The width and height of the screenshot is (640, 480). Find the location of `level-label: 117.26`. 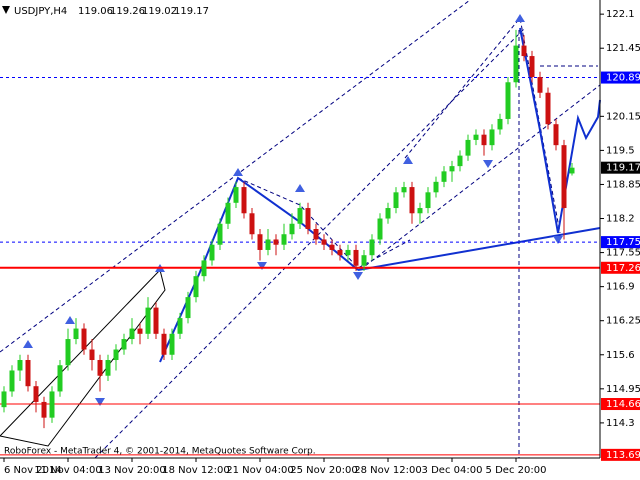

level-label: 117.26 is located at coordinates (623, 268).